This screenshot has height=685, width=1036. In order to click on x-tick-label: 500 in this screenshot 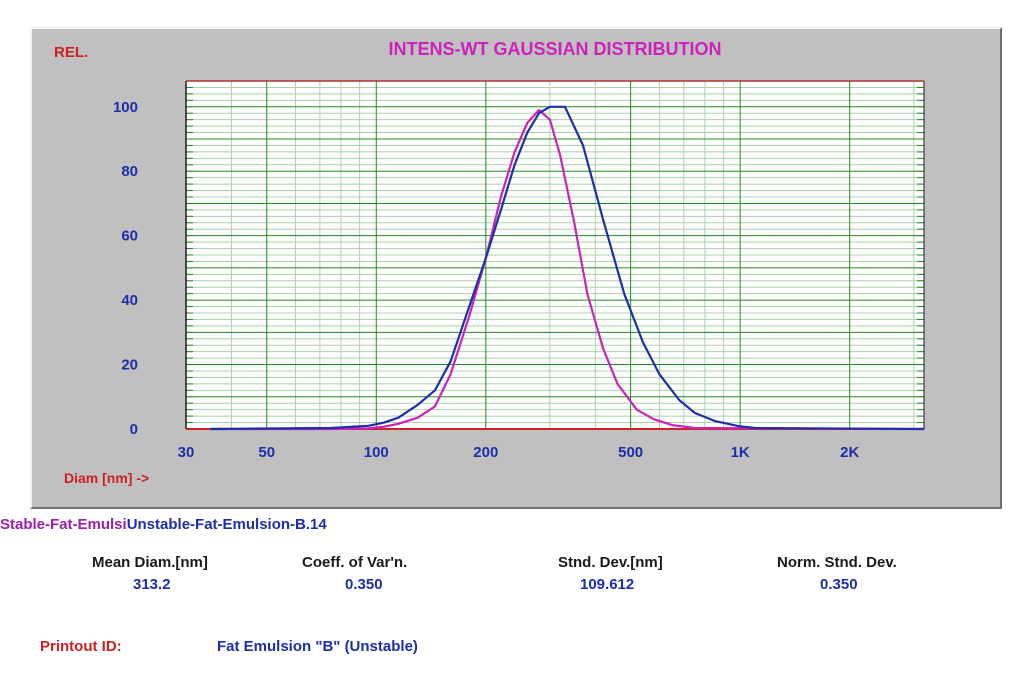, I will do `click(630, 452)`.